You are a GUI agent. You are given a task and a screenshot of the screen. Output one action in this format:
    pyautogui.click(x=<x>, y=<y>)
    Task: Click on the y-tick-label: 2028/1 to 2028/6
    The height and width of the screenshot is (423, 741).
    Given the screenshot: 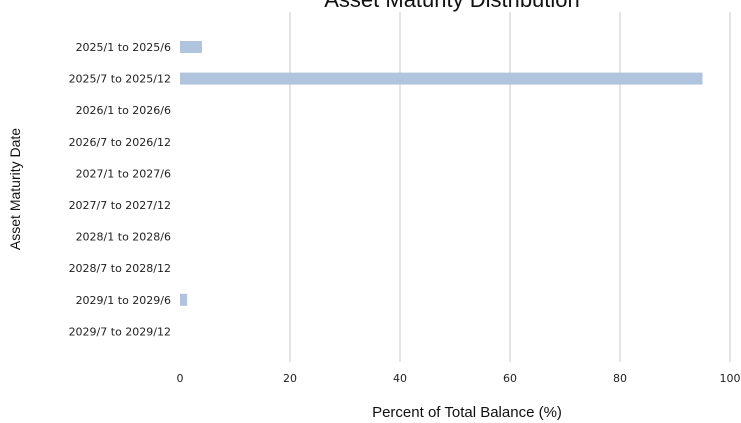 What is the action you would take?
    pyautogui.click(x=123, y=237)
    